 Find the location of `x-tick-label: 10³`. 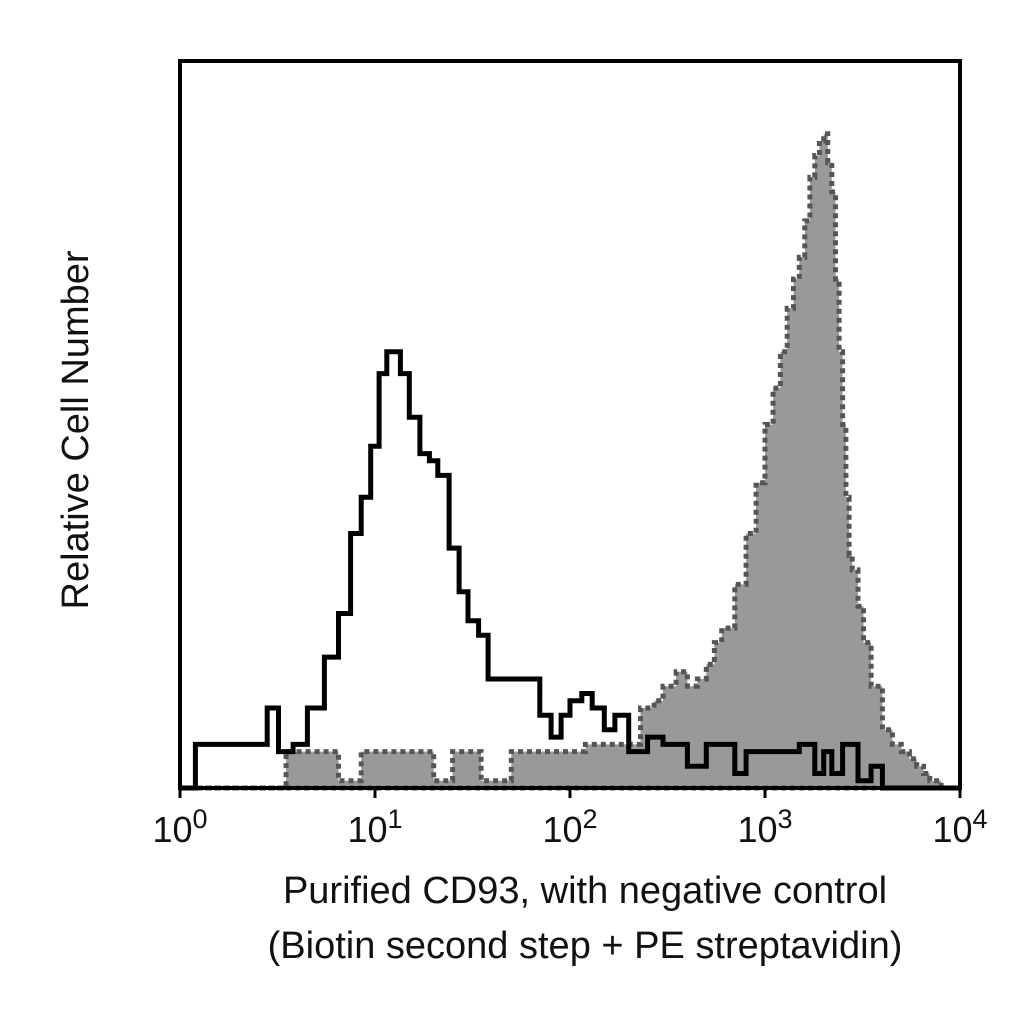

x-tick-label: 10³ is located at coordinates (764, 827).